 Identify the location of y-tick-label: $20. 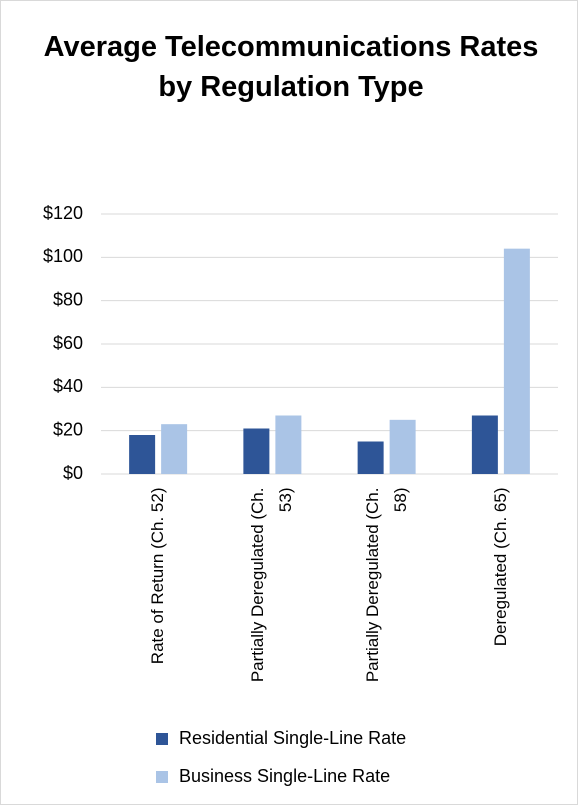
(68, 429).